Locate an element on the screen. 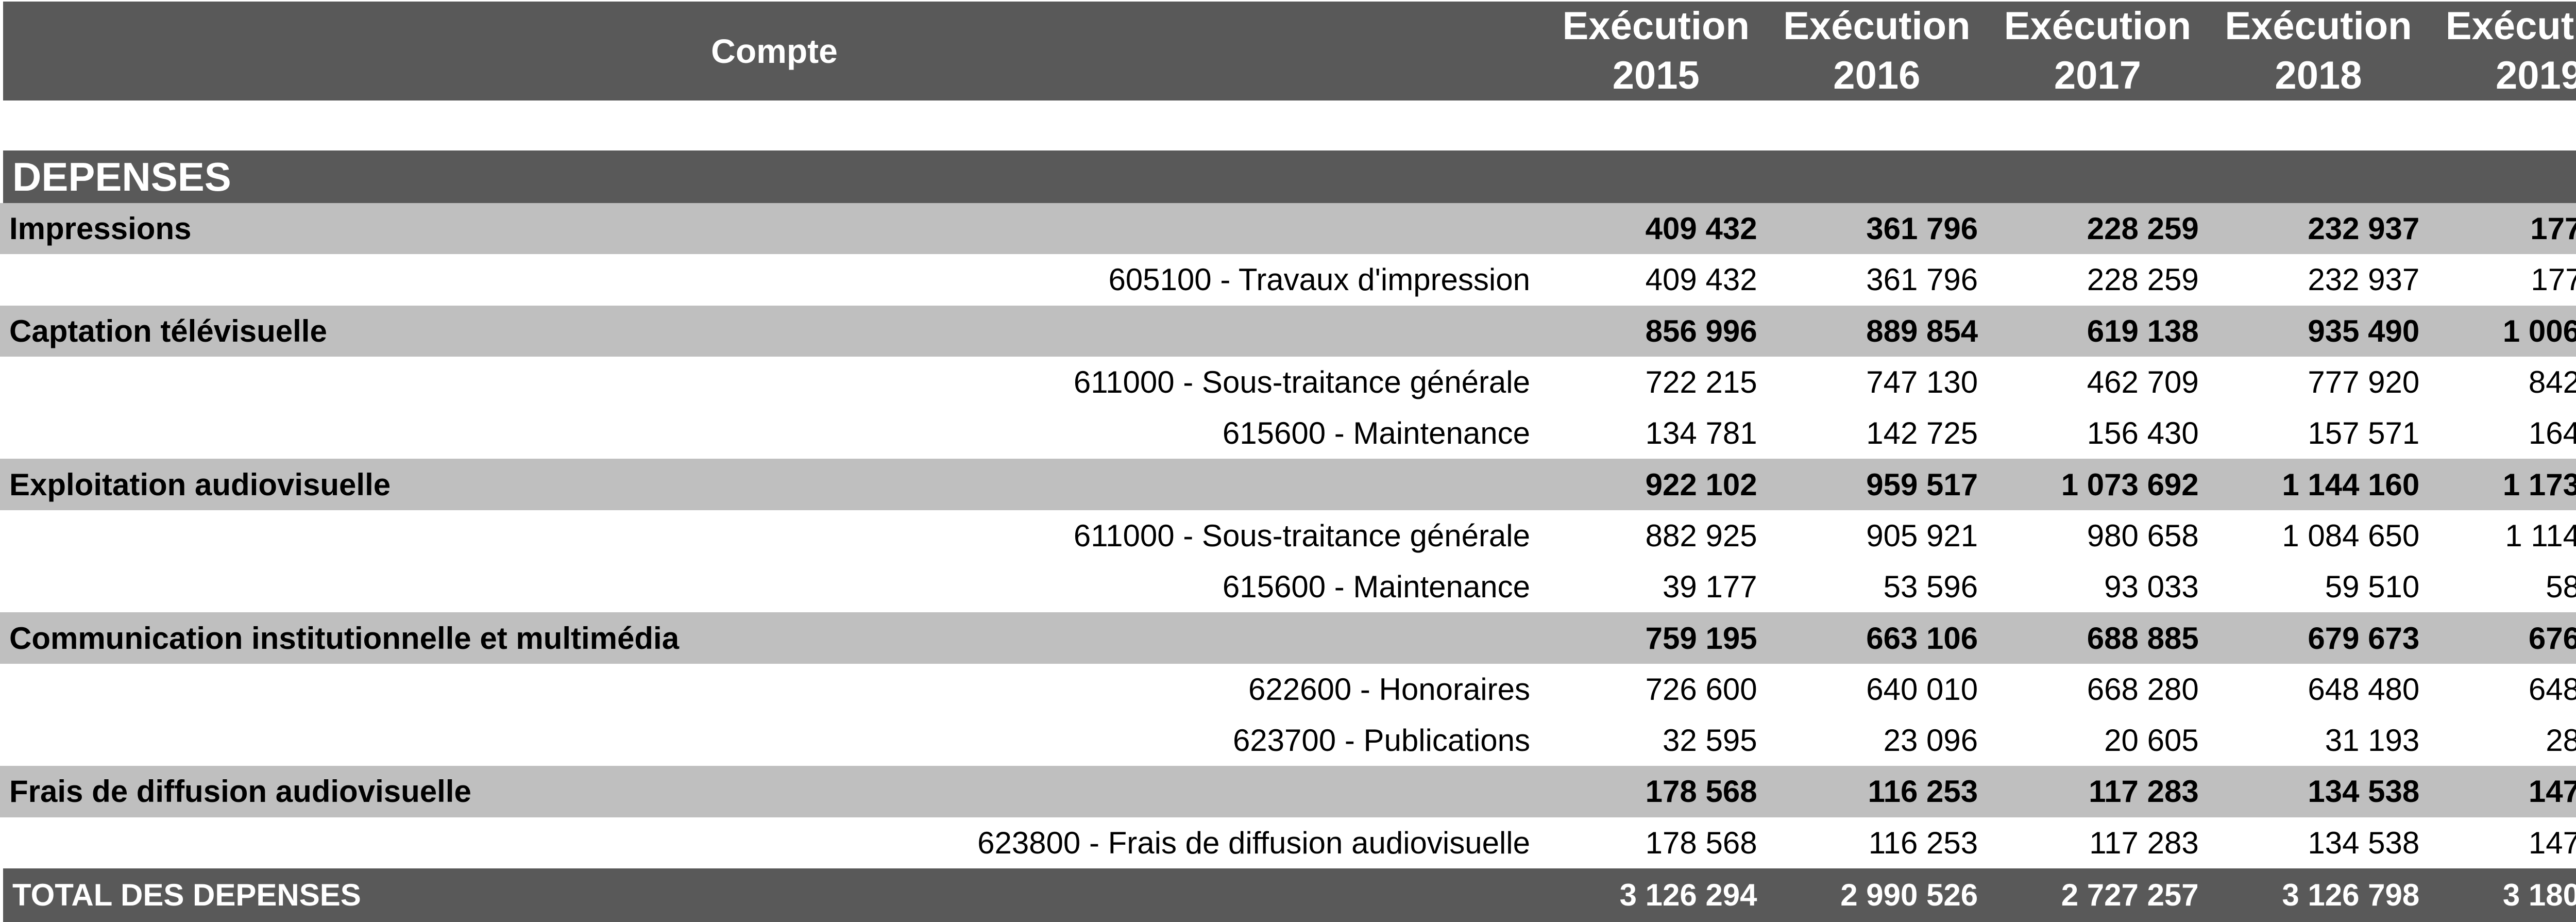  value-cell: 679 673 is located at coordinates (2364, 639).